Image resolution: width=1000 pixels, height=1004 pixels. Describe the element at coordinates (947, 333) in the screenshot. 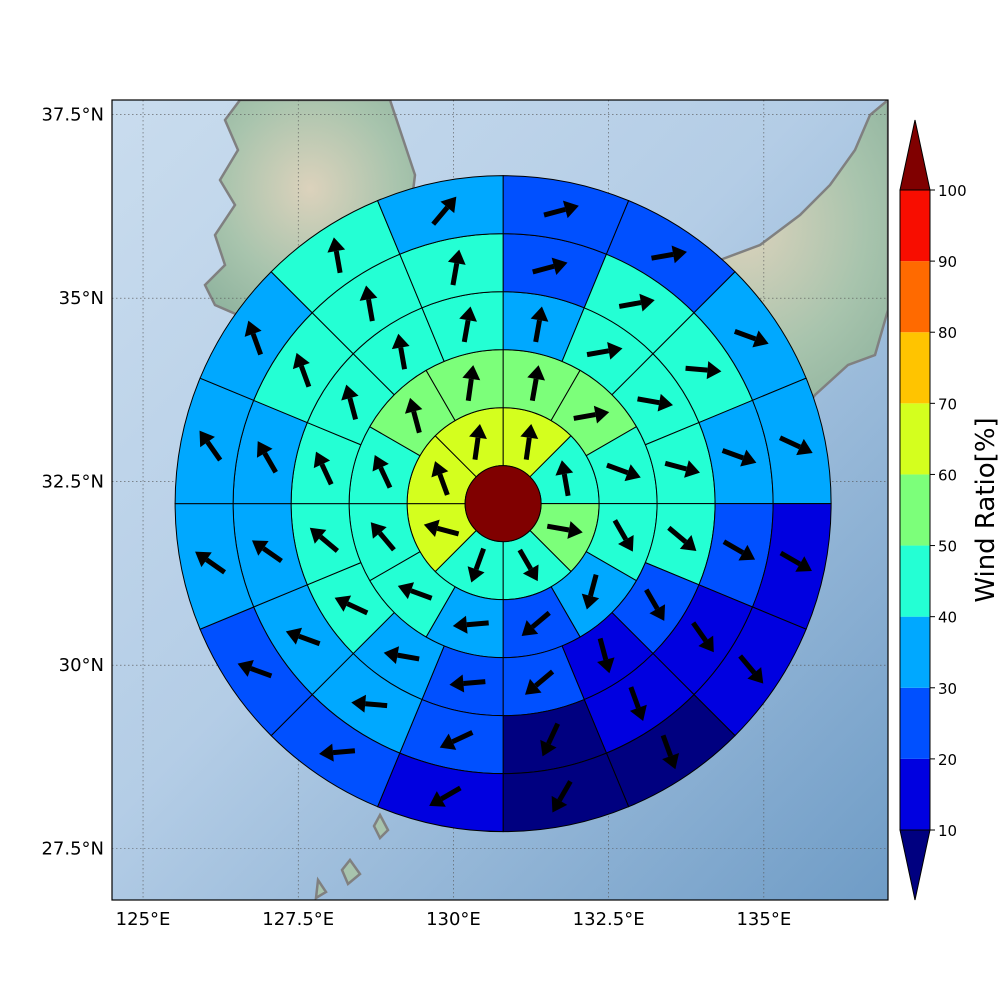

I see `colorbar-tick-label: 80` at that location.